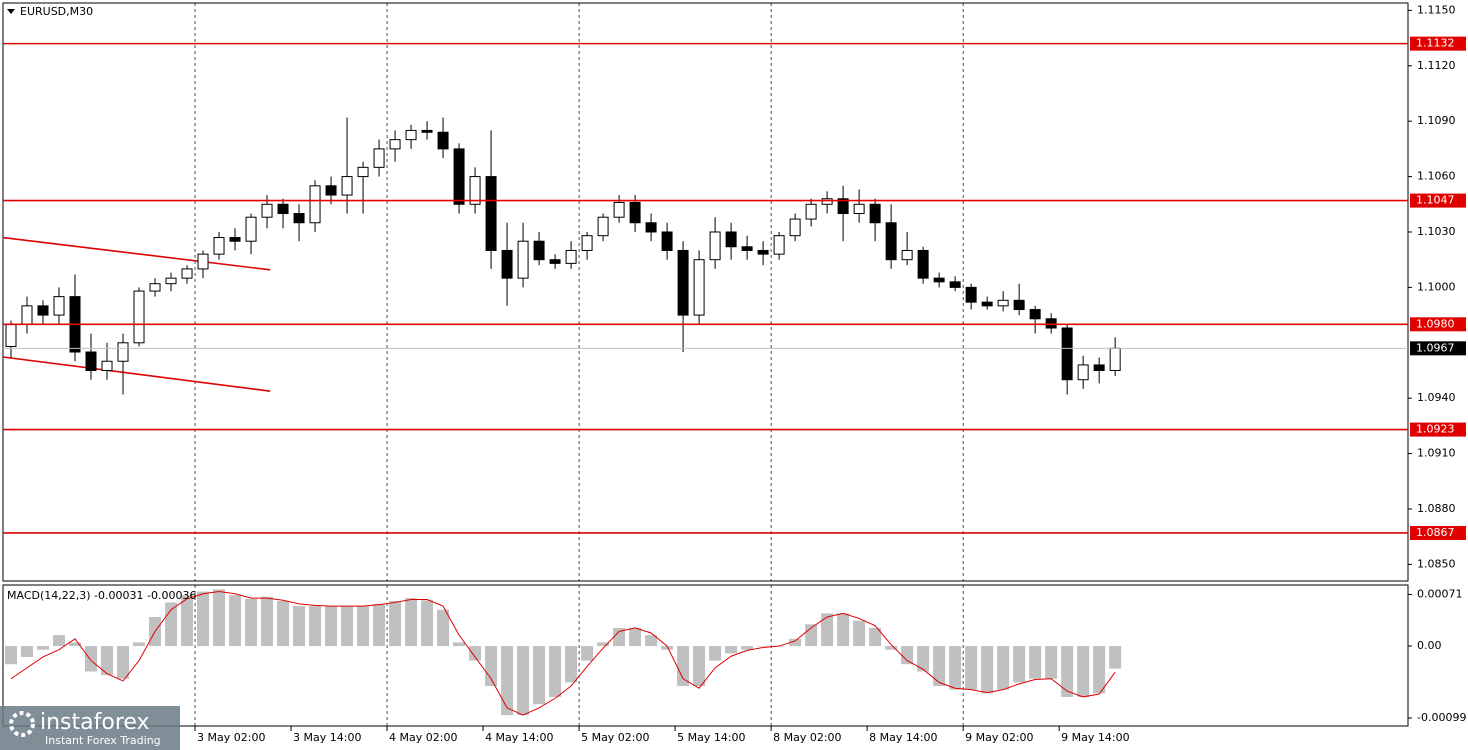  Describe the element at coordinates (1436, 453) in the screenshot. I see `y-tick-label: 1.0910` at that location.